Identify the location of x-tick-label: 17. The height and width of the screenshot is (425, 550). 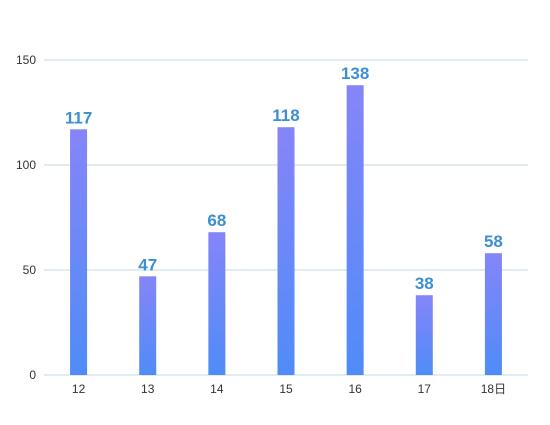
(425, 389).